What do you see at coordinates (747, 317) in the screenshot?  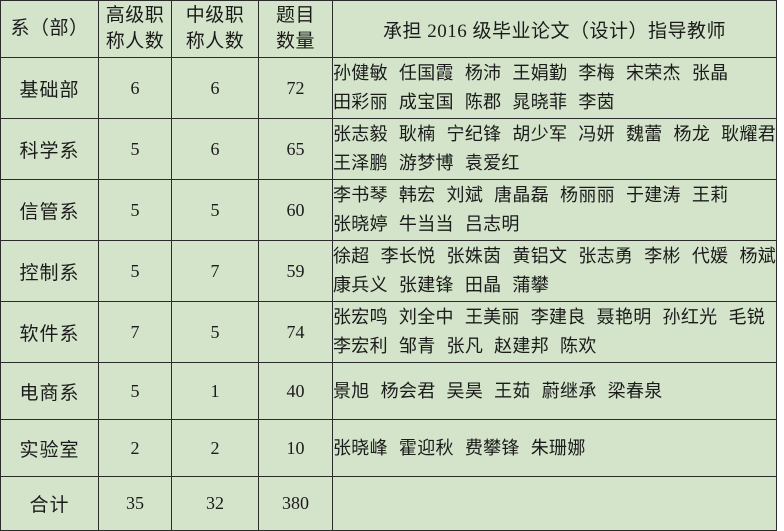 I see `teacher-name: 毛锐` at bounding box center [747, 317].